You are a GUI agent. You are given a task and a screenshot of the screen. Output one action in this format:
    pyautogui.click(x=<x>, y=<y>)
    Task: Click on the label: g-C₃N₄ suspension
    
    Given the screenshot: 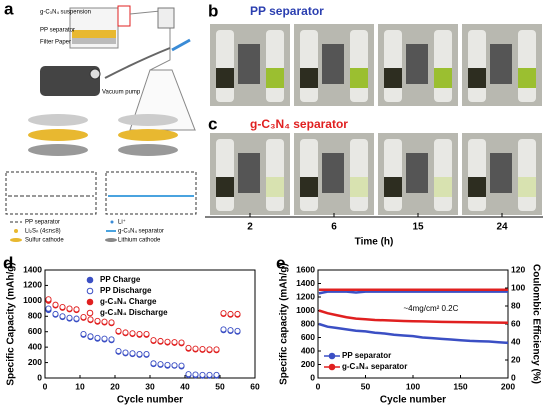 What is the action you would take?
    pyautogui.click(x=65, y=13)
    